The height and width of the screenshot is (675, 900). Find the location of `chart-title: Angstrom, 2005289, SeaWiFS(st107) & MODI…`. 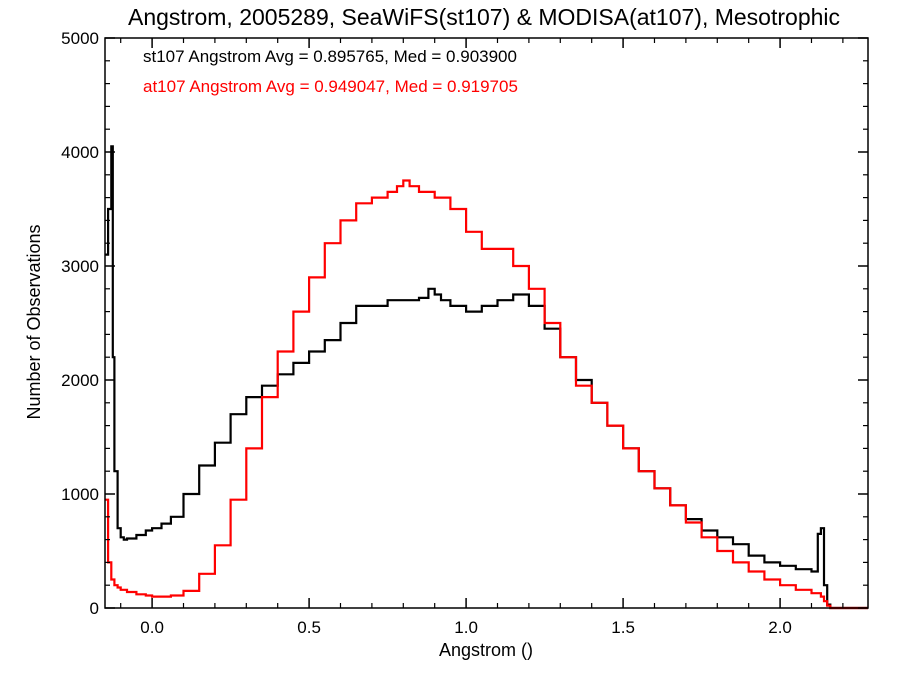

chart-title: Angstrom, 2005289, SeaWiFS(st107) & MODI… is located at coordinates (484, 17).